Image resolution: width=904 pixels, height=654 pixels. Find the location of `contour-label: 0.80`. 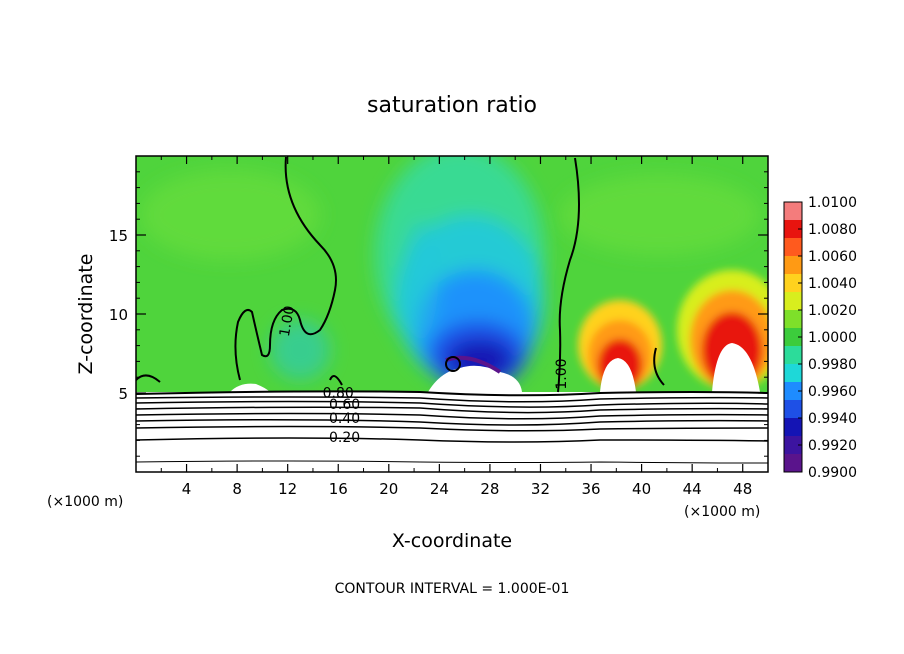

contour-label: 0.80 is located at coordinates (338, 394).